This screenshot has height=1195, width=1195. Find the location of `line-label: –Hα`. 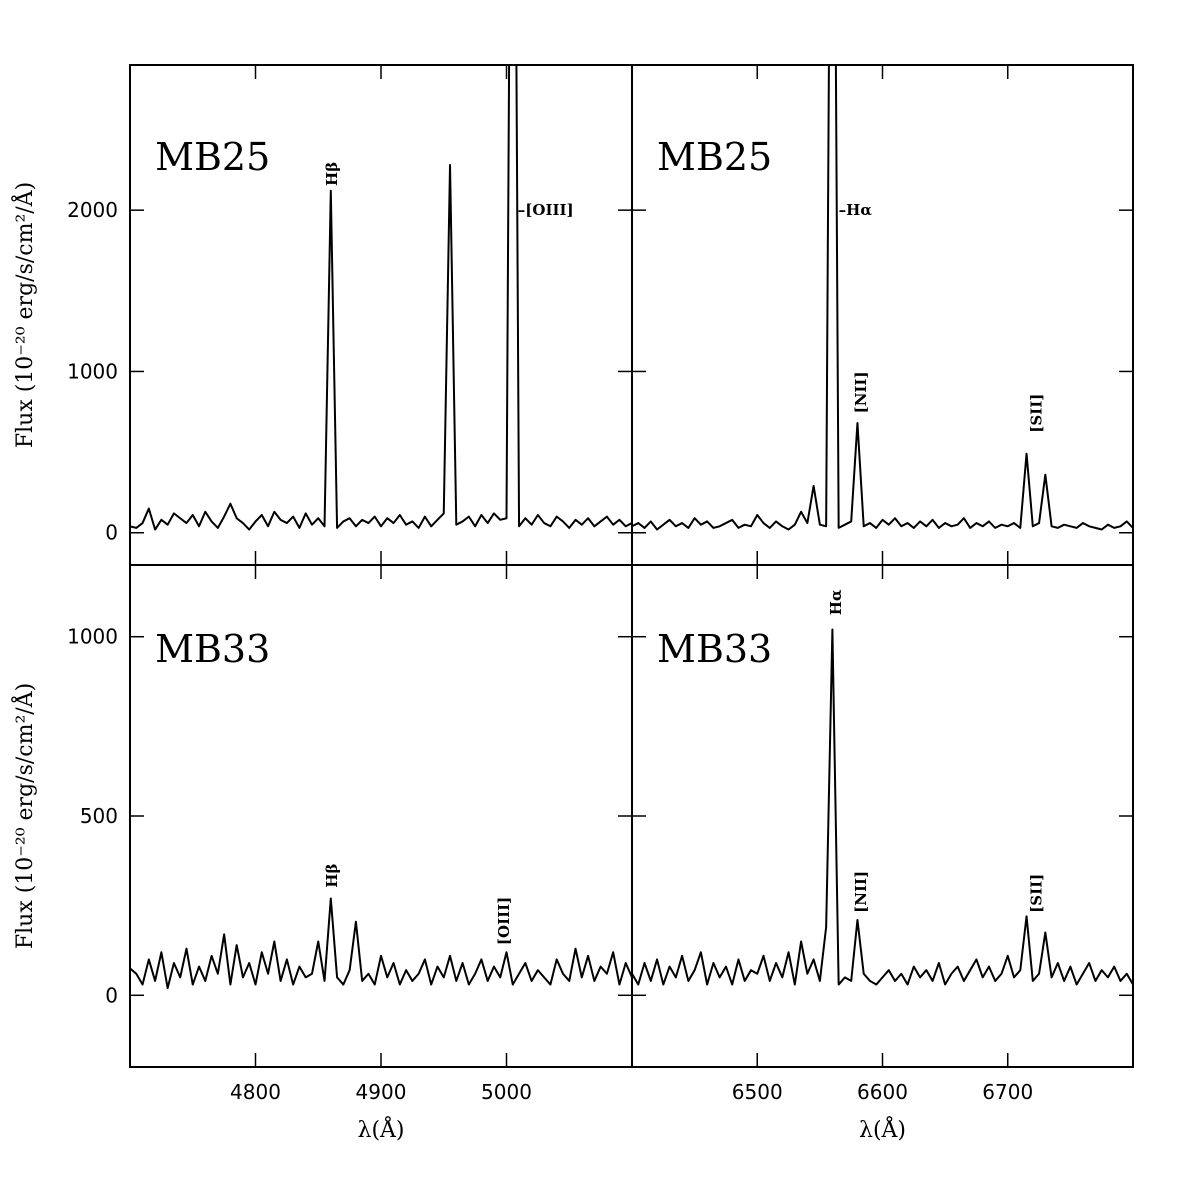

line-label: –Hα is located at coordinates (856, 210).